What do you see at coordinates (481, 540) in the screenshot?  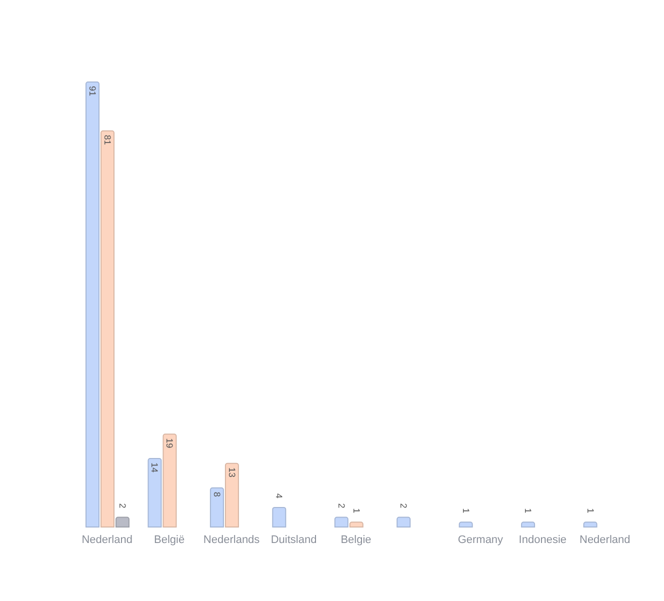 I see `x-tick-label: Germany` at bounding box center [481, 540].